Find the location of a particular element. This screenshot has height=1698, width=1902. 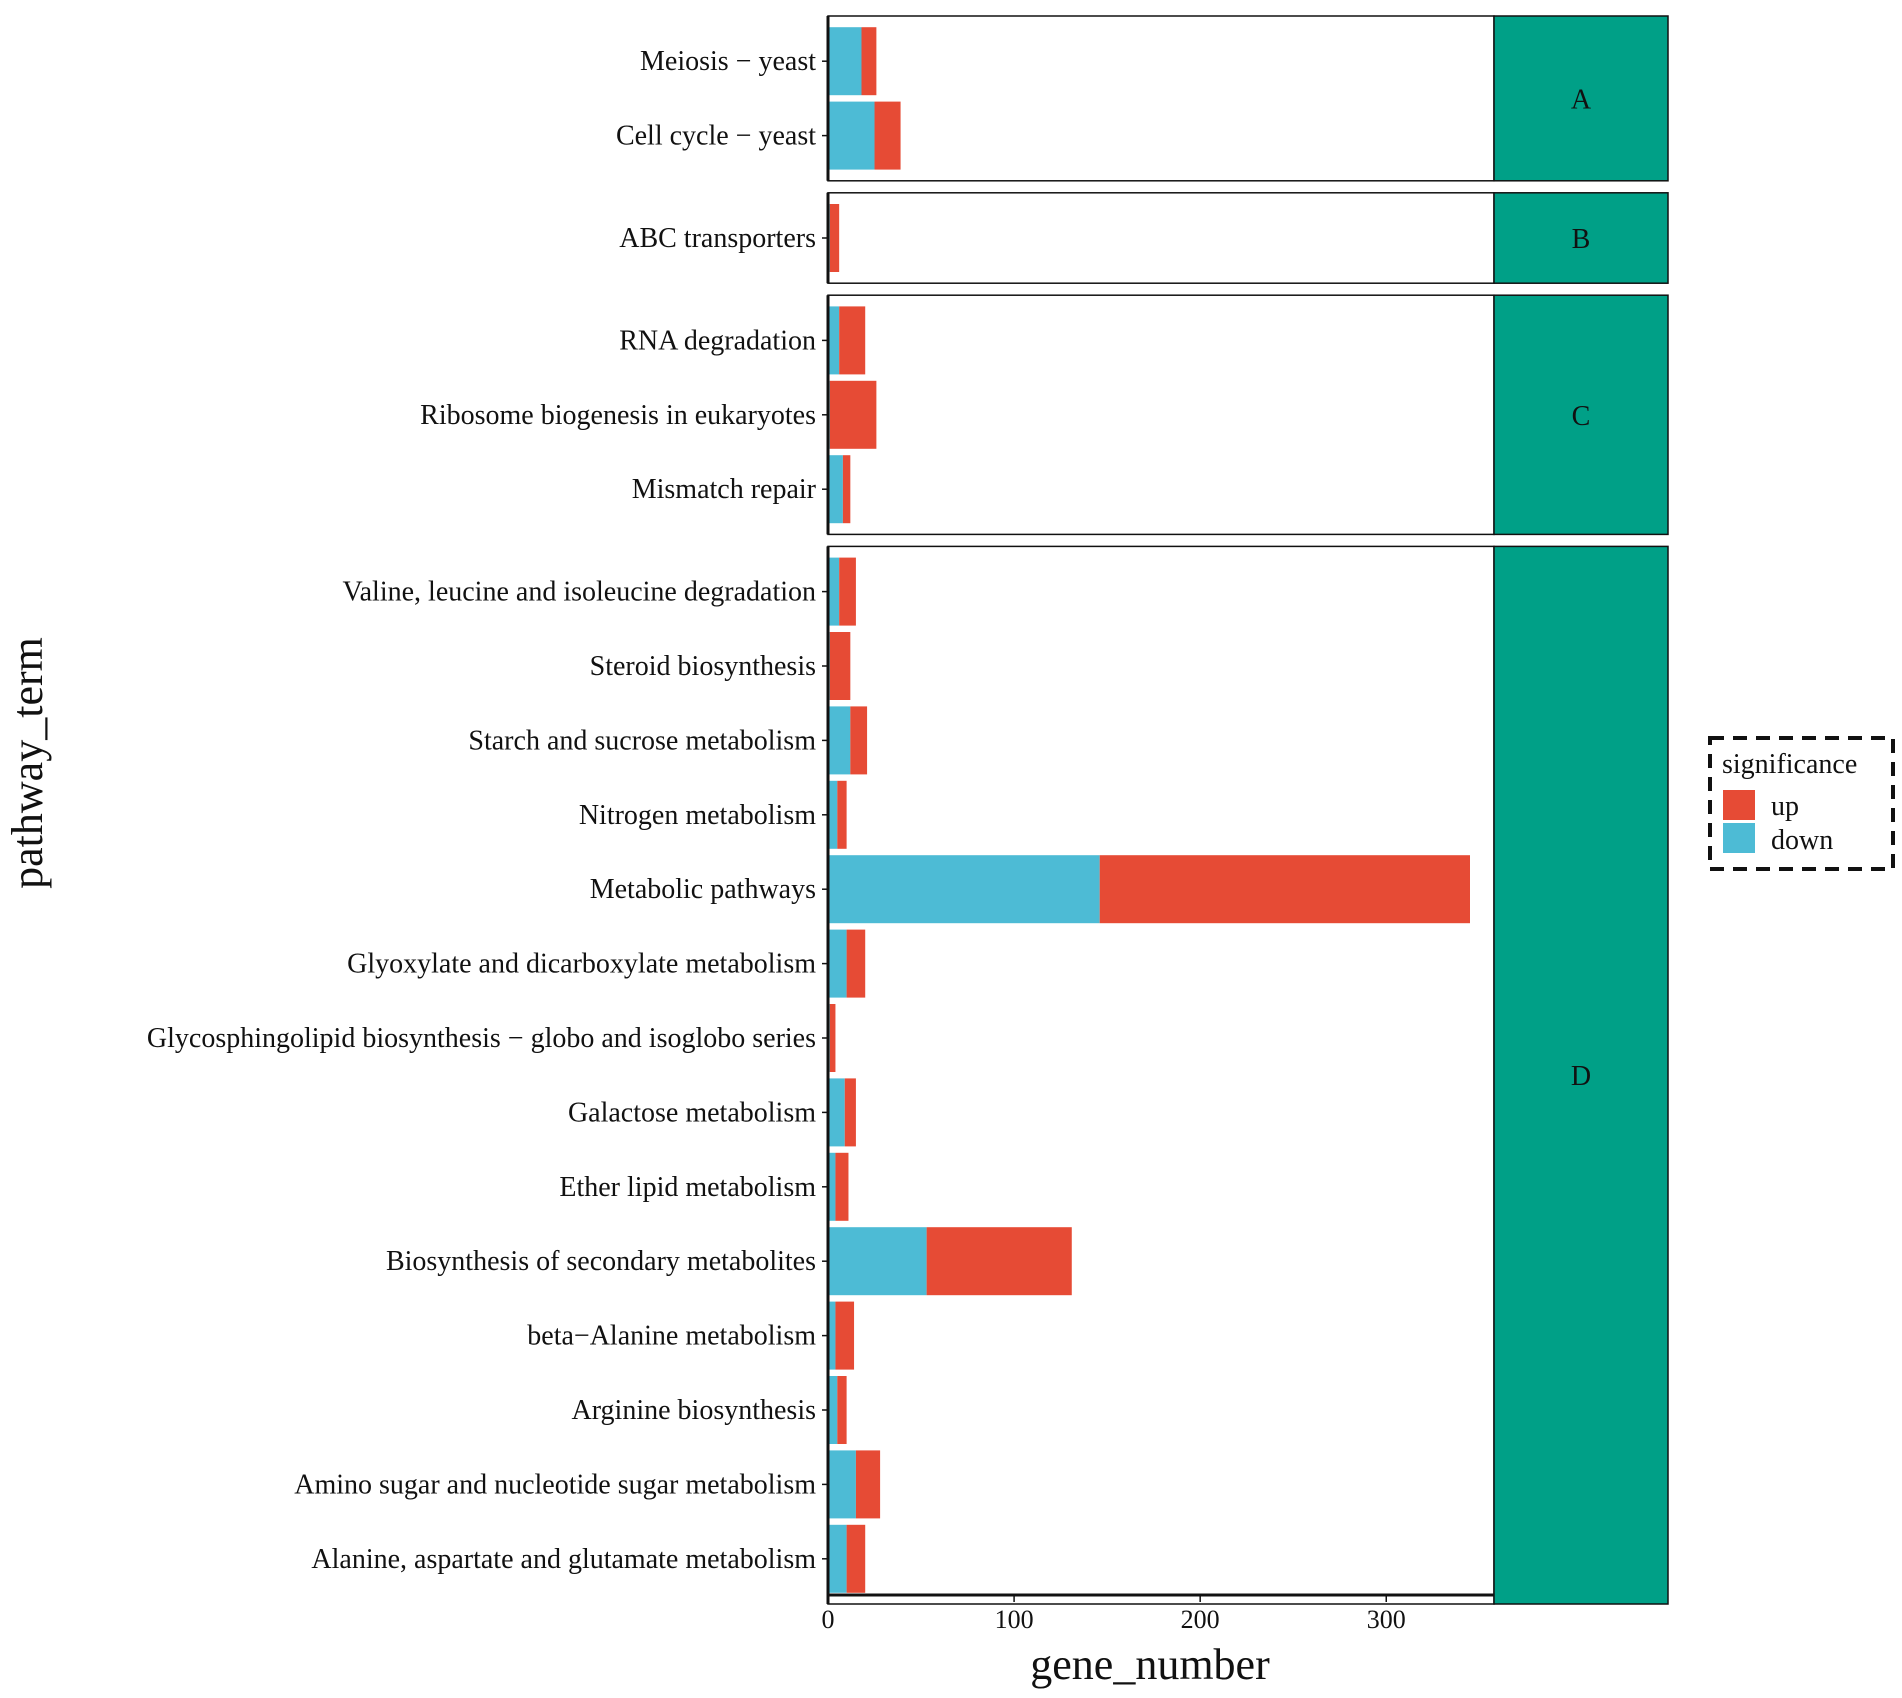

pathway-row-arginine-biosynthesis: Arginine biosynthesis is located at coordinates (709, 1410).